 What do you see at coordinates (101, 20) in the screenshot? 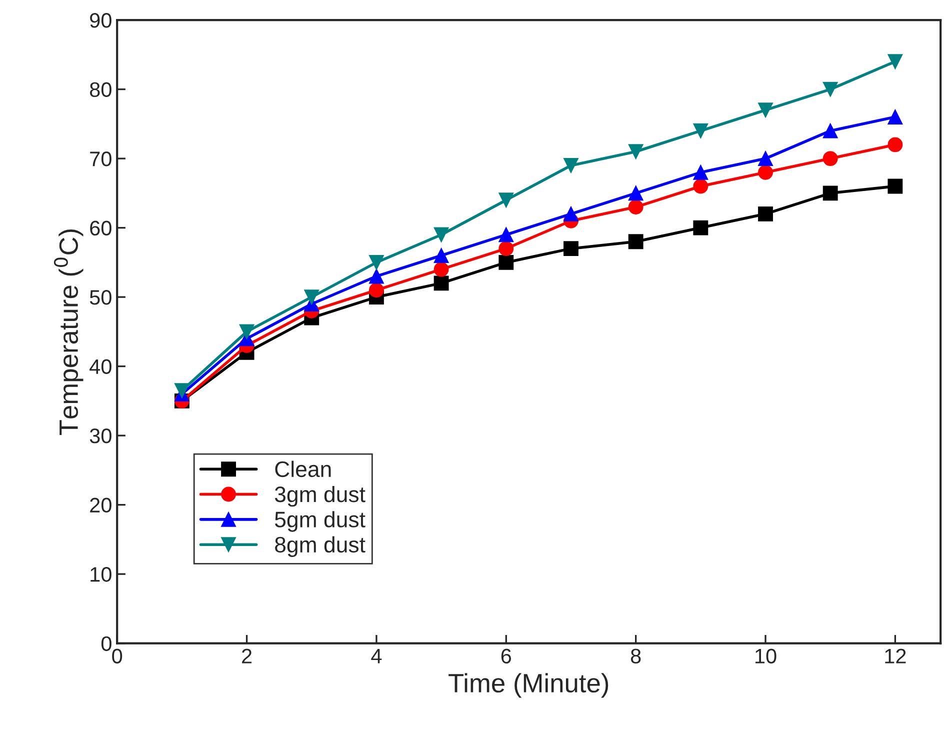
I see `y-tick-label: 90` at bounding box center [101, 20].